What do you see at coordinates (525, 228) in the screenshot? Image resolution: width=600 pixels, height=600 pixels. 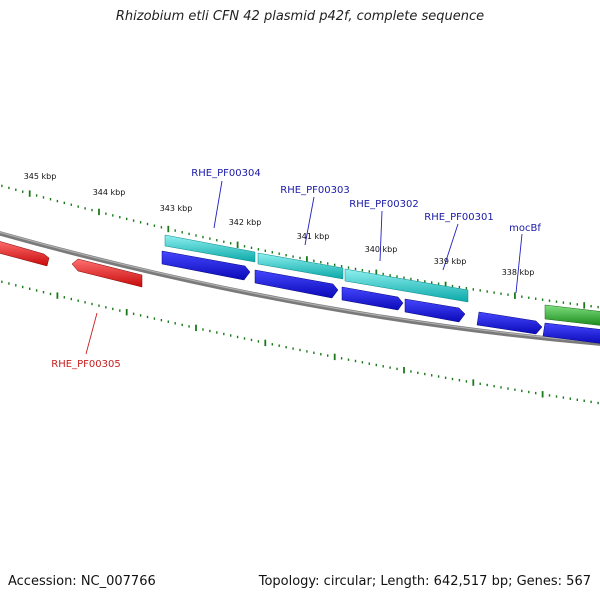 I see `gene-label: mocBf` at bounding box center [525, 228].